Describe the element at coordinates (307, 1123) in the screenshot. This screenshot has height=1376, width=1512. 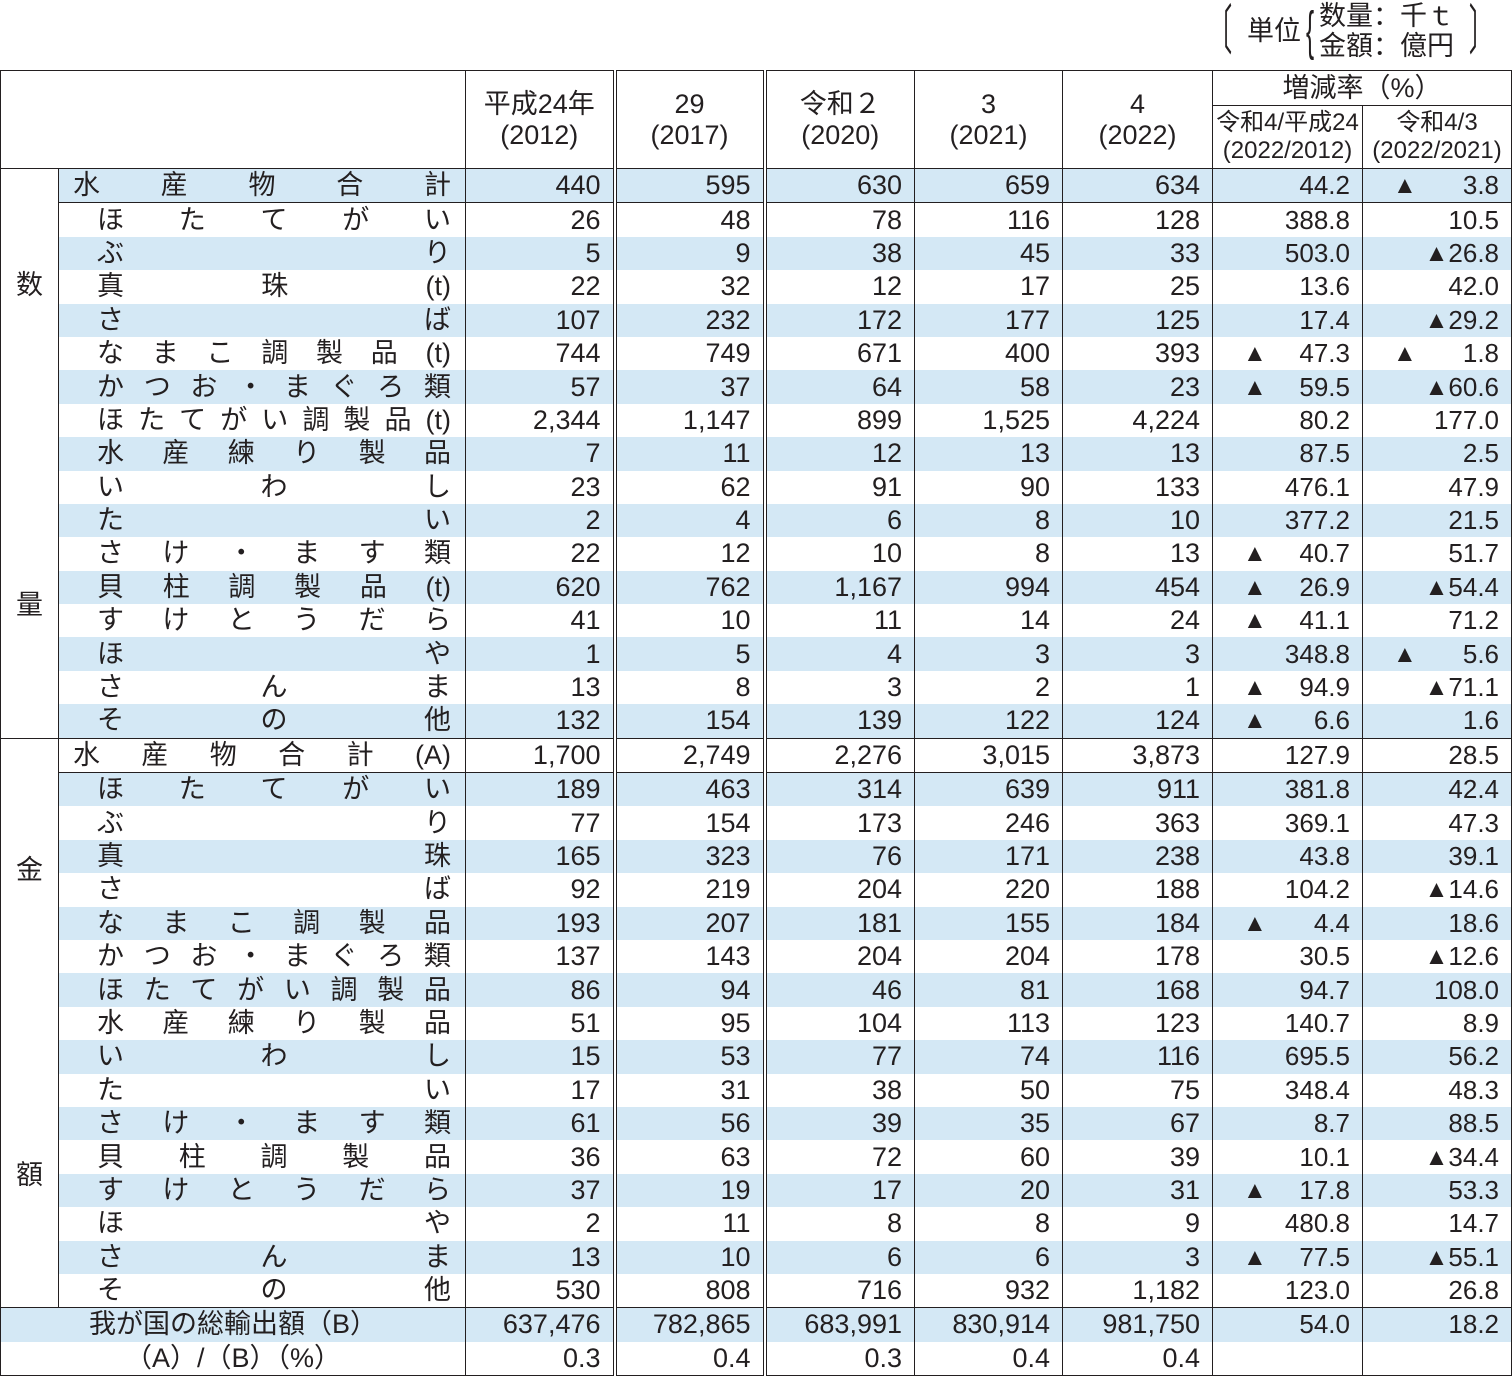
I see `item-name-char: ま` at that location.